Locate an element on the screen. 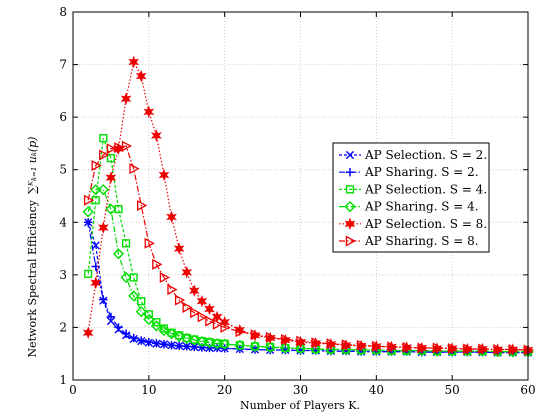 This screenshot has height=416, width=544. legend-label: AP Selection. S = 4. is located at coordinates (425, 189).